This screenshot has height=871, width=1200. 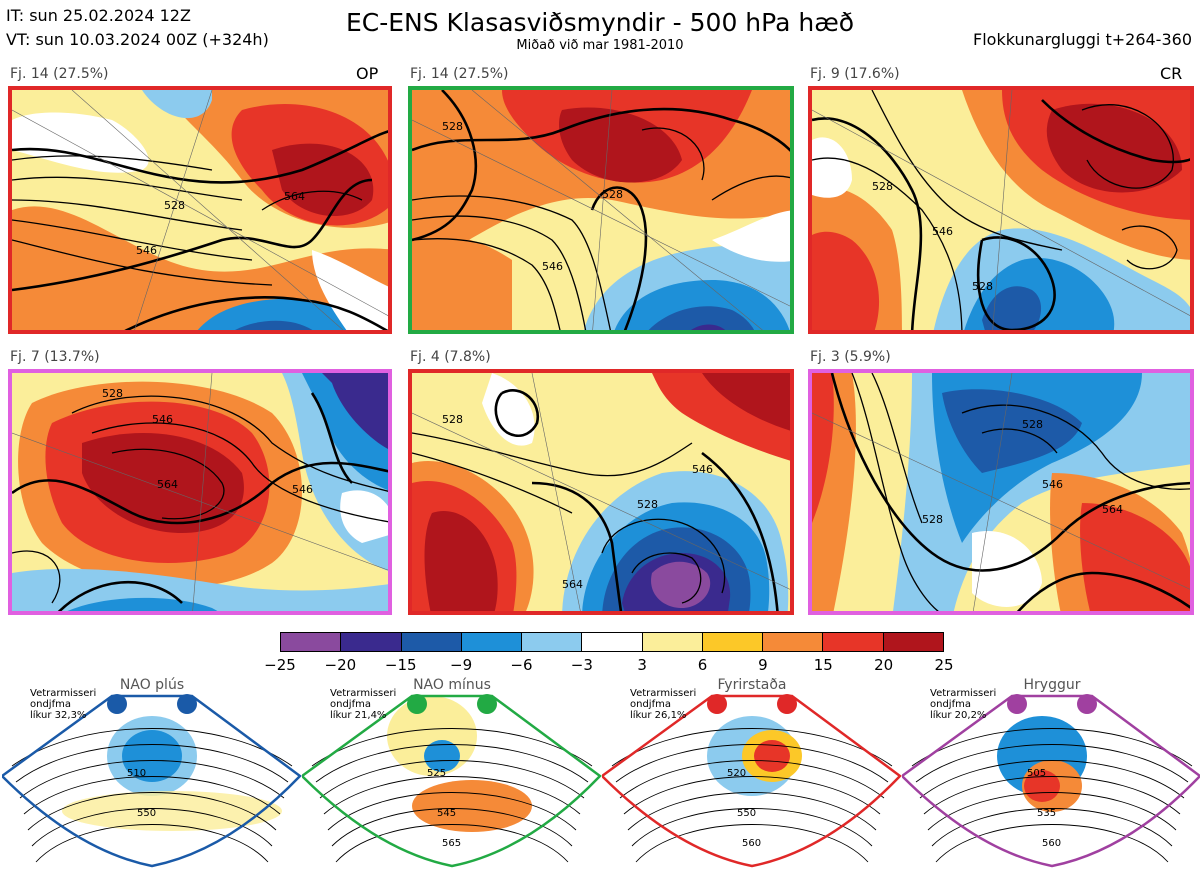 What do you see at coordinates (963, 704) in the screenshot?
I see `regime-note: Vetrarmisseri ondjfma líkur 20,2%` at bounding box center [963, 704].